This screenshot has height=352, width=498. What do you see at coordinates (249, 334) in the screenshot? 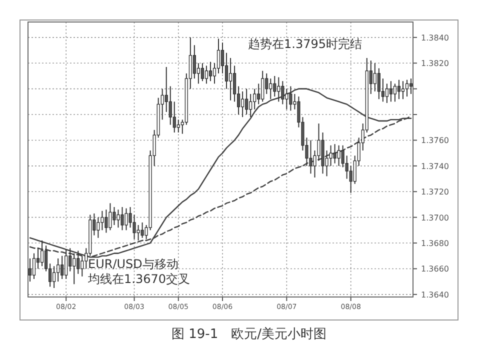
I see `caption: 图 19-1 欧元/美元小时图` at bounding box center [249, 334].